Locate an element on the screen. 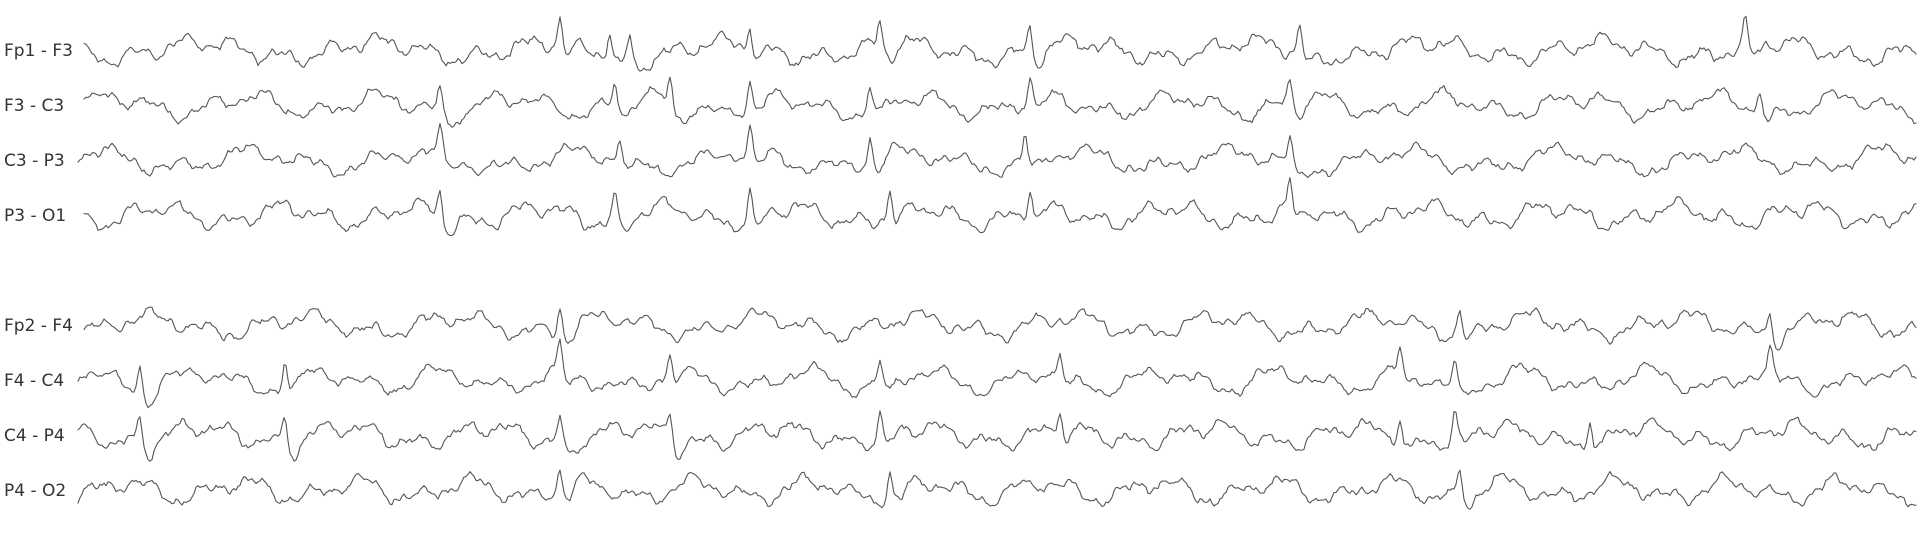  trace-c3-p3 is located at coordinates (997, 150).